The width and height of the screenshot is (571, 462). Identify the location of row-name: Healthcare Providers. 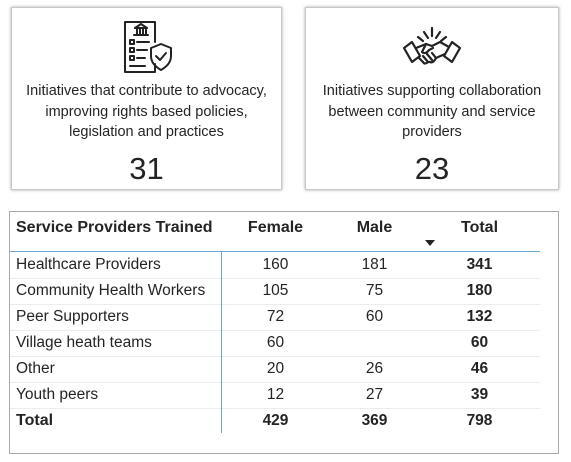
(88, 264).